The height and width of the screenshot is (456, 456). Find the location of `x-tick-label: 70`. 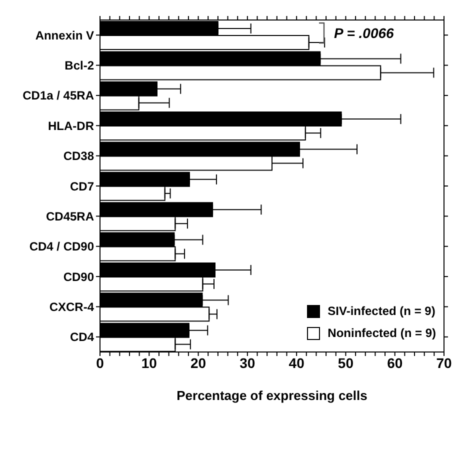

x-tick-label: 70 is located at coordinates (444, 362).